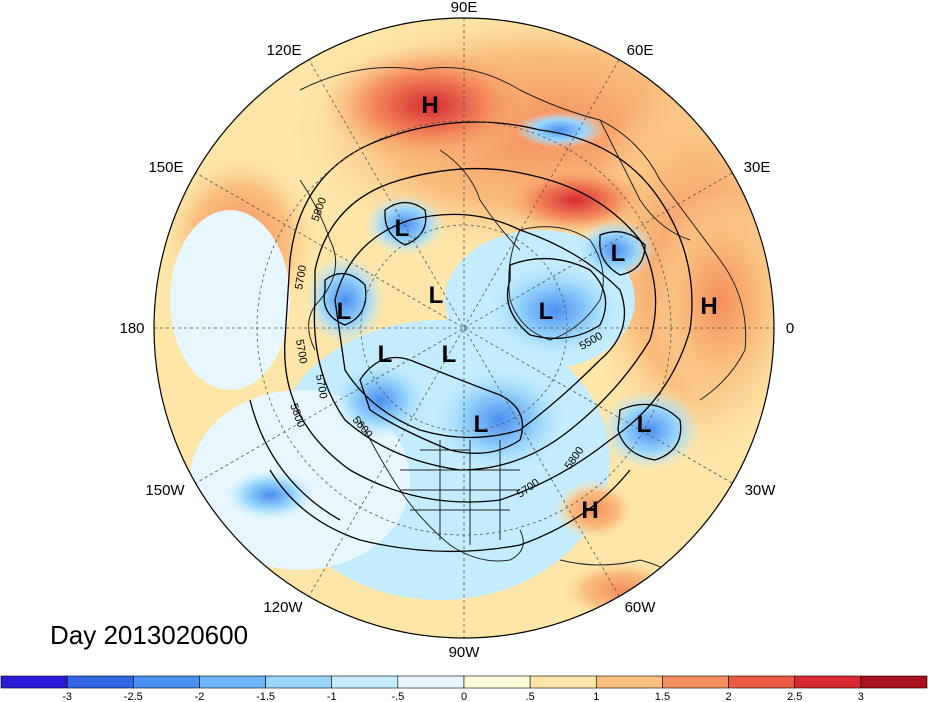 This screenshot has height=702, width=928. I want to click on lon-label-60w: 60W, so click(641, 607).